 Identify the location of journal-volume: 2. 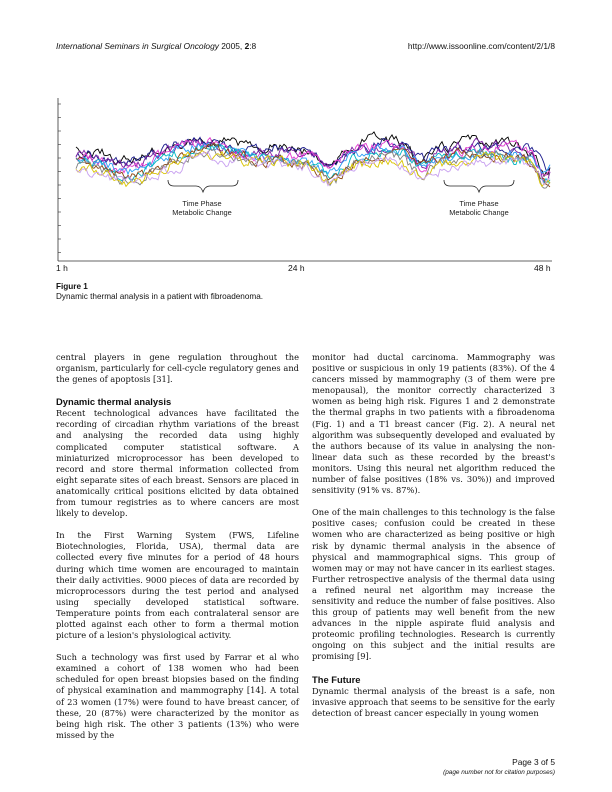
(247, 46).